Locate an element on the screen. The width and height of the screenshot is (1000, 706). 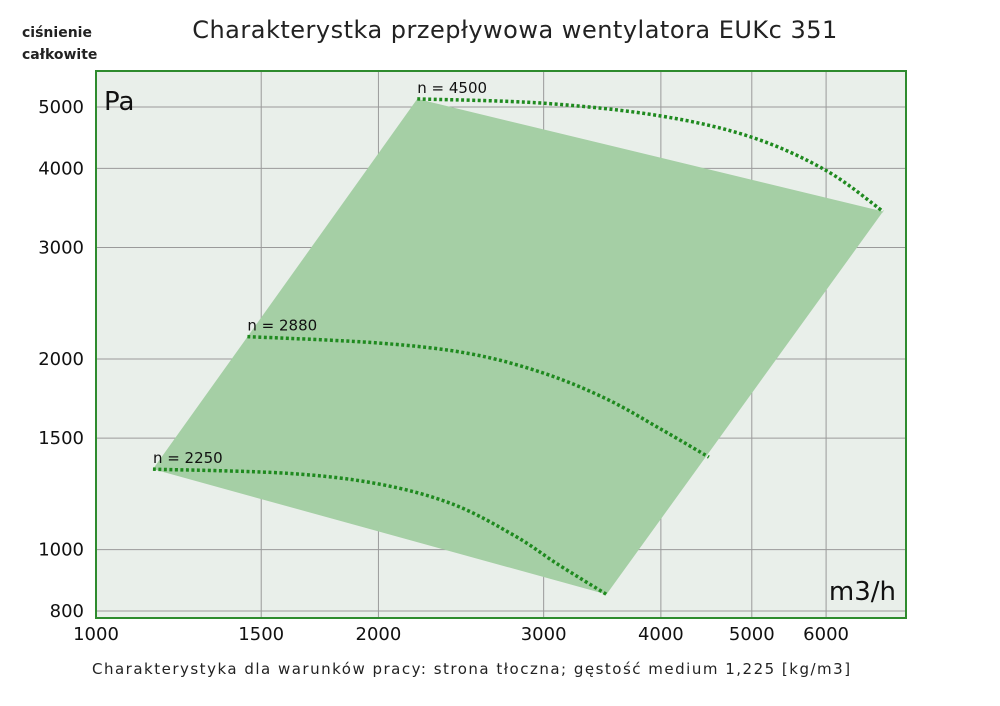
y-tick-label: 800 is located at coordinates (67, 611).